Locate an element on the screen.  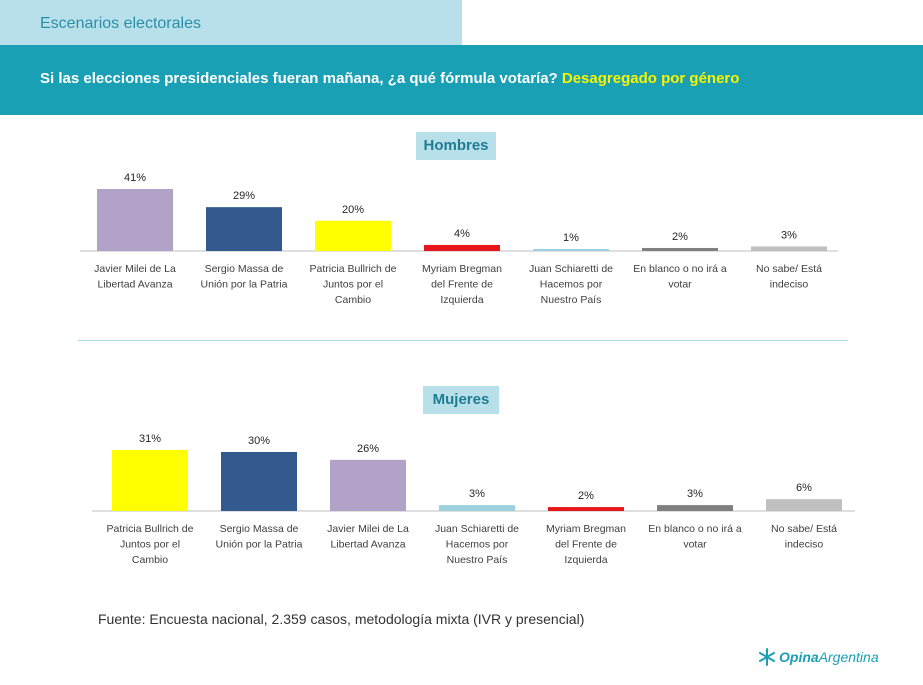
category-label-hombres-0: Javier Milei de La Libertad Avanza is located at coordinates (135, 277).